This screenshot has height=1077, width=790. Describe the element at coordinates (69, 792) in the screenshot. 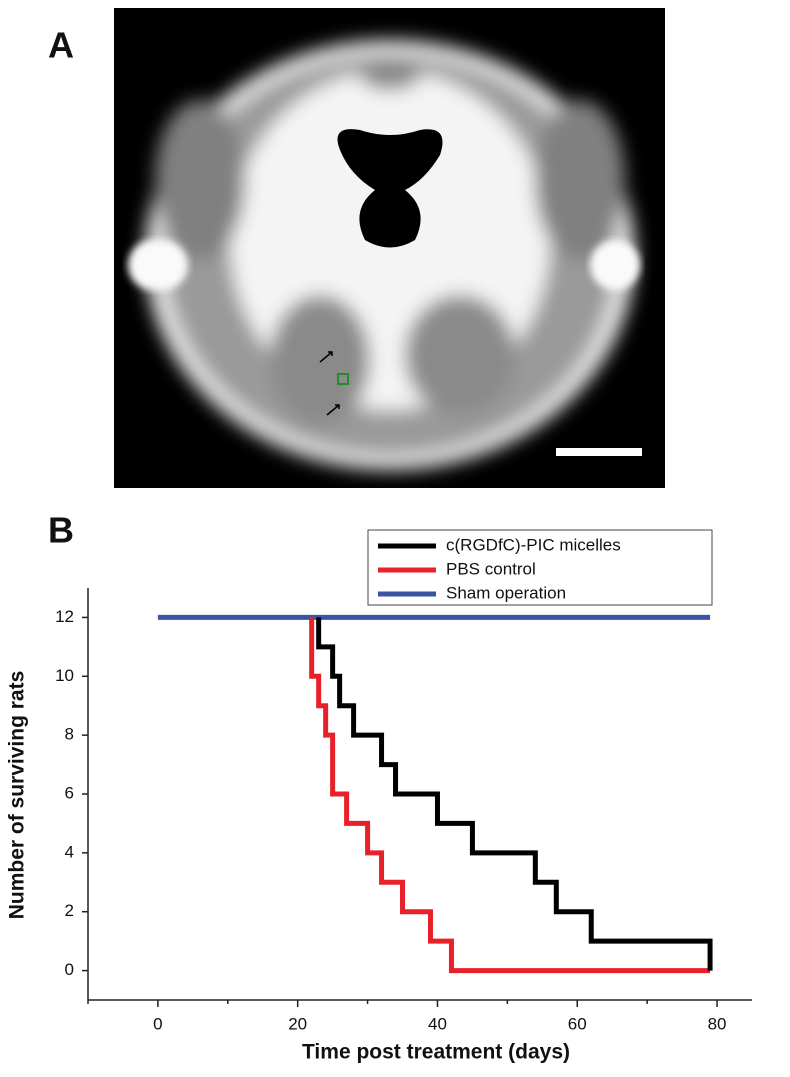

I see `y-tick-label: 6` at that location.